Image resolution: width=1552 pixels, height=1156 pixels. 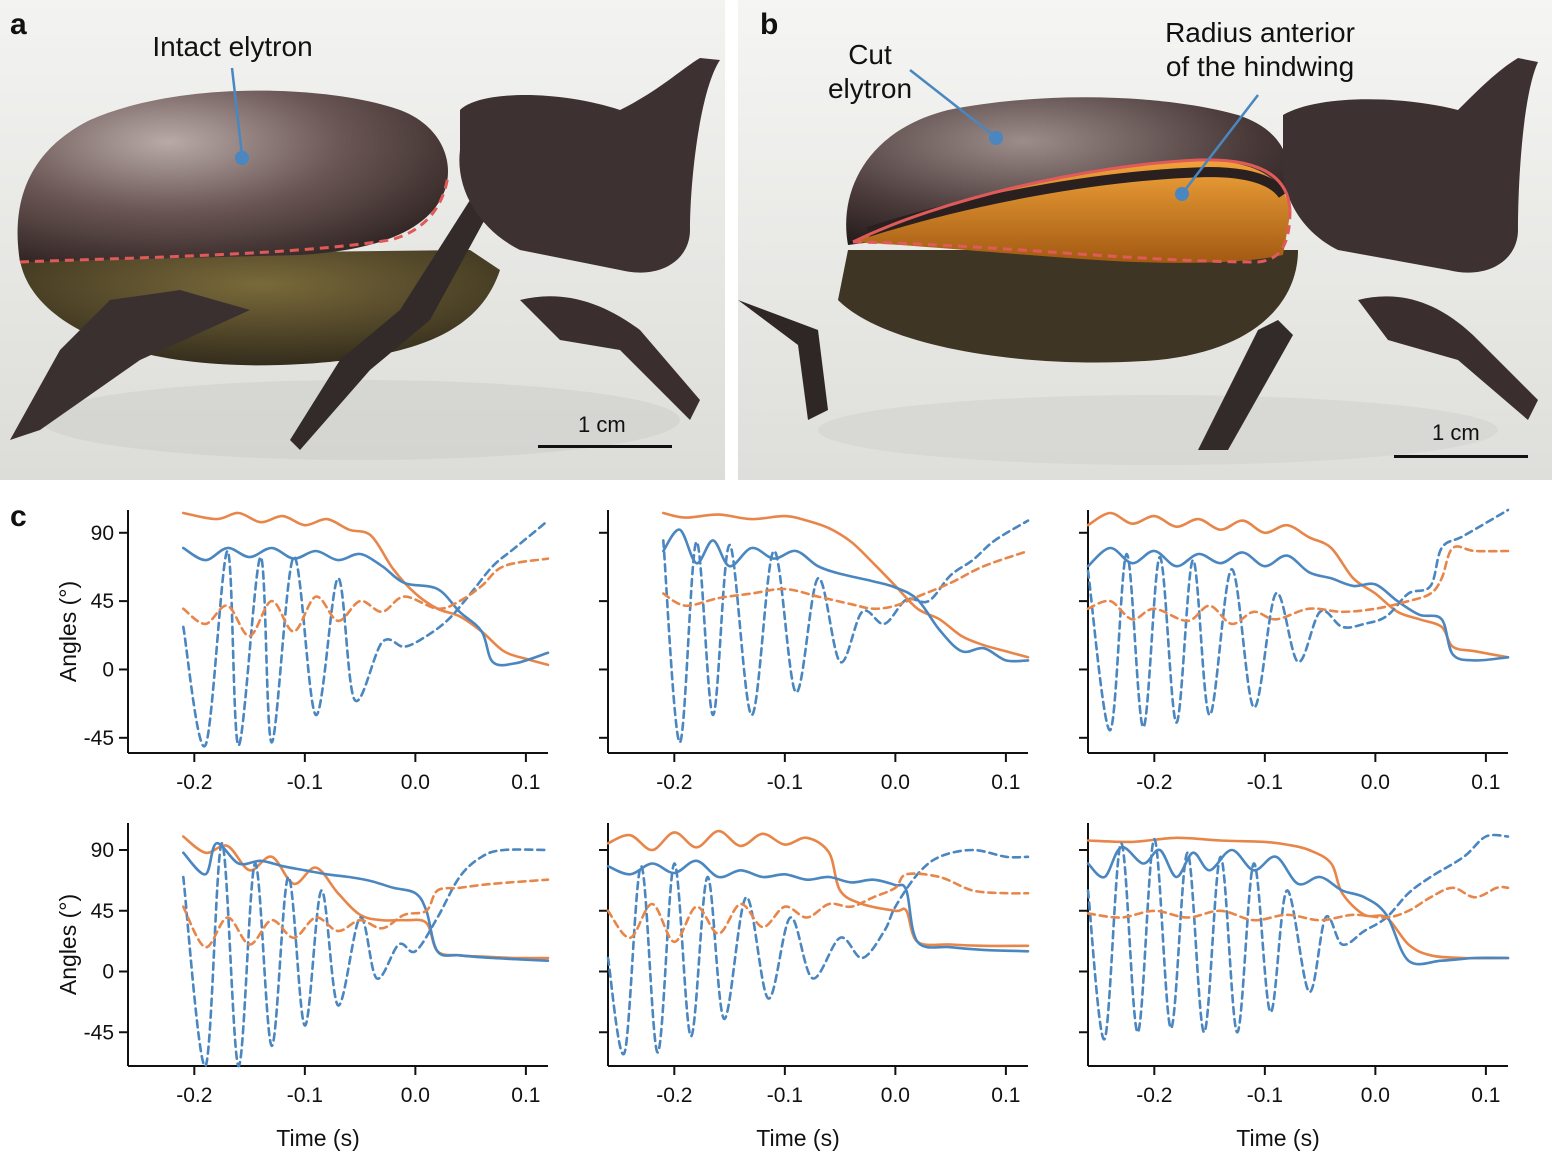 I want to click on chart-bottom-right: -0.2 -0.1 0.0 0.1 Time (s), so click(x=1265, y=984).